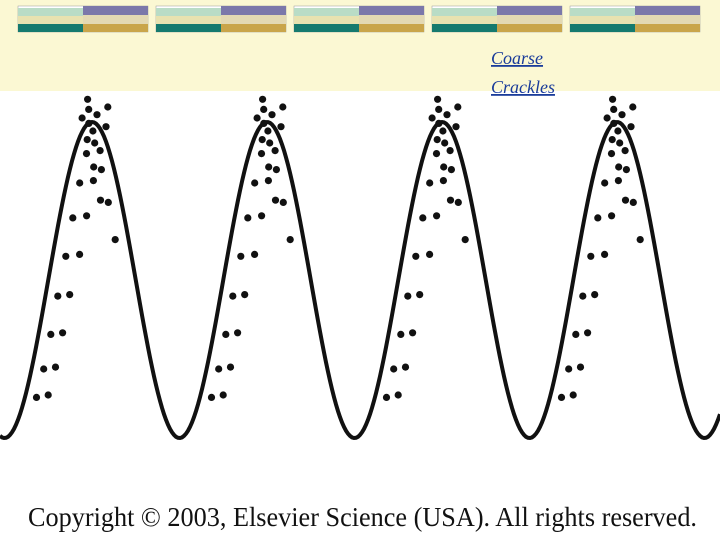  Describe the element at coordinates (517, 58) in the screenshot. I see `title-line: Coarse` at that location.